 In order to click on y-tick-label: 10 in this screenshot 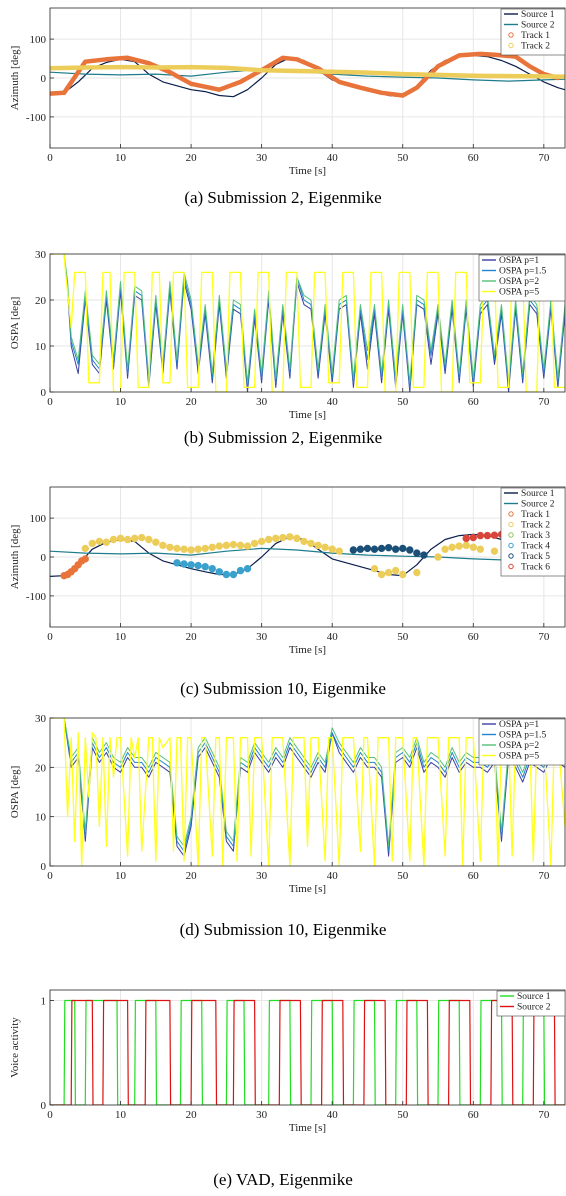, I will do `click(41, 347)`.